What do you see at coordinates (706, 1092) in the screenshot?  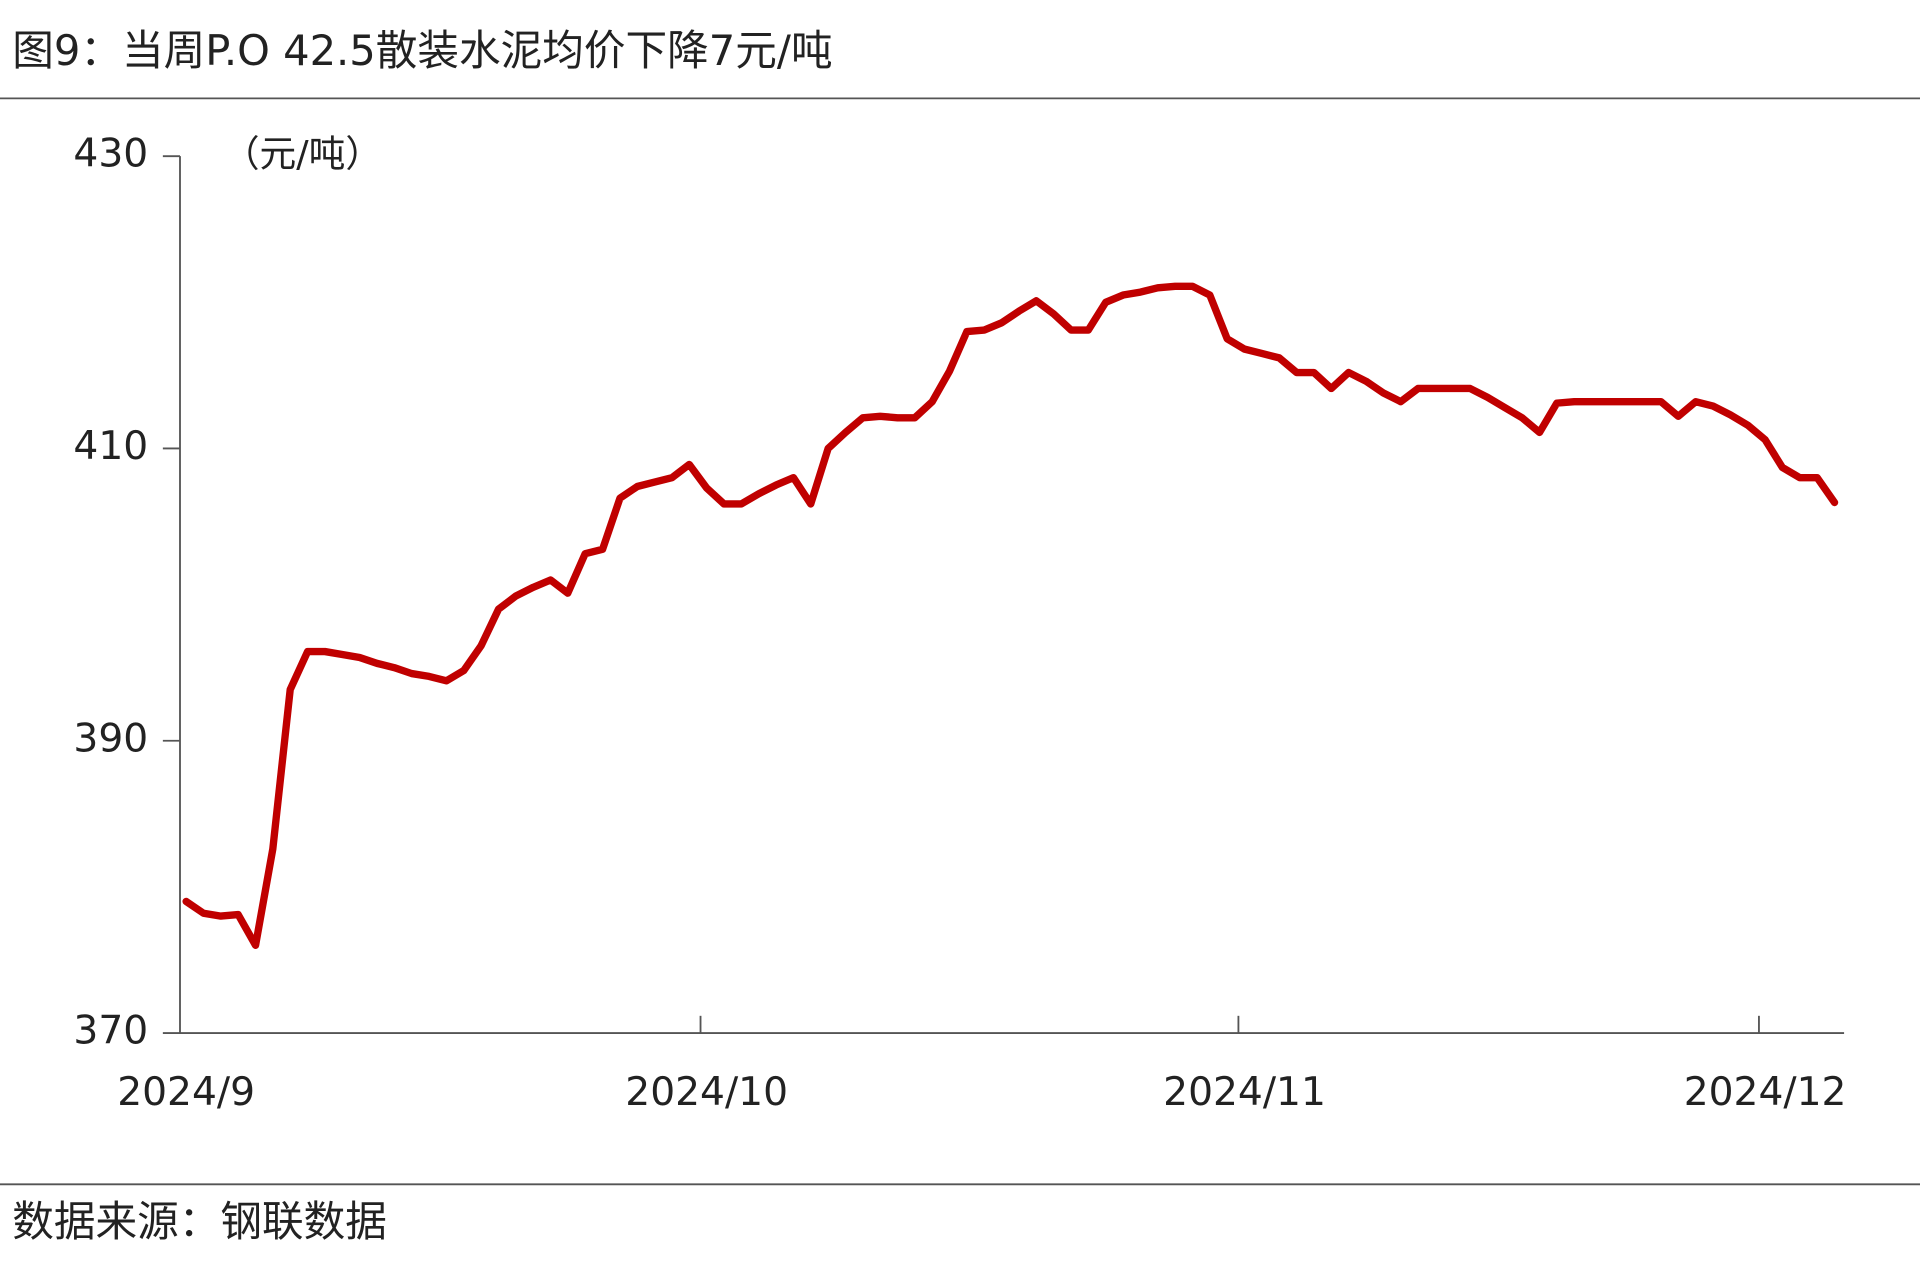 I see `x-tick-label: 2024/10` at bounding box center [706, 1092].